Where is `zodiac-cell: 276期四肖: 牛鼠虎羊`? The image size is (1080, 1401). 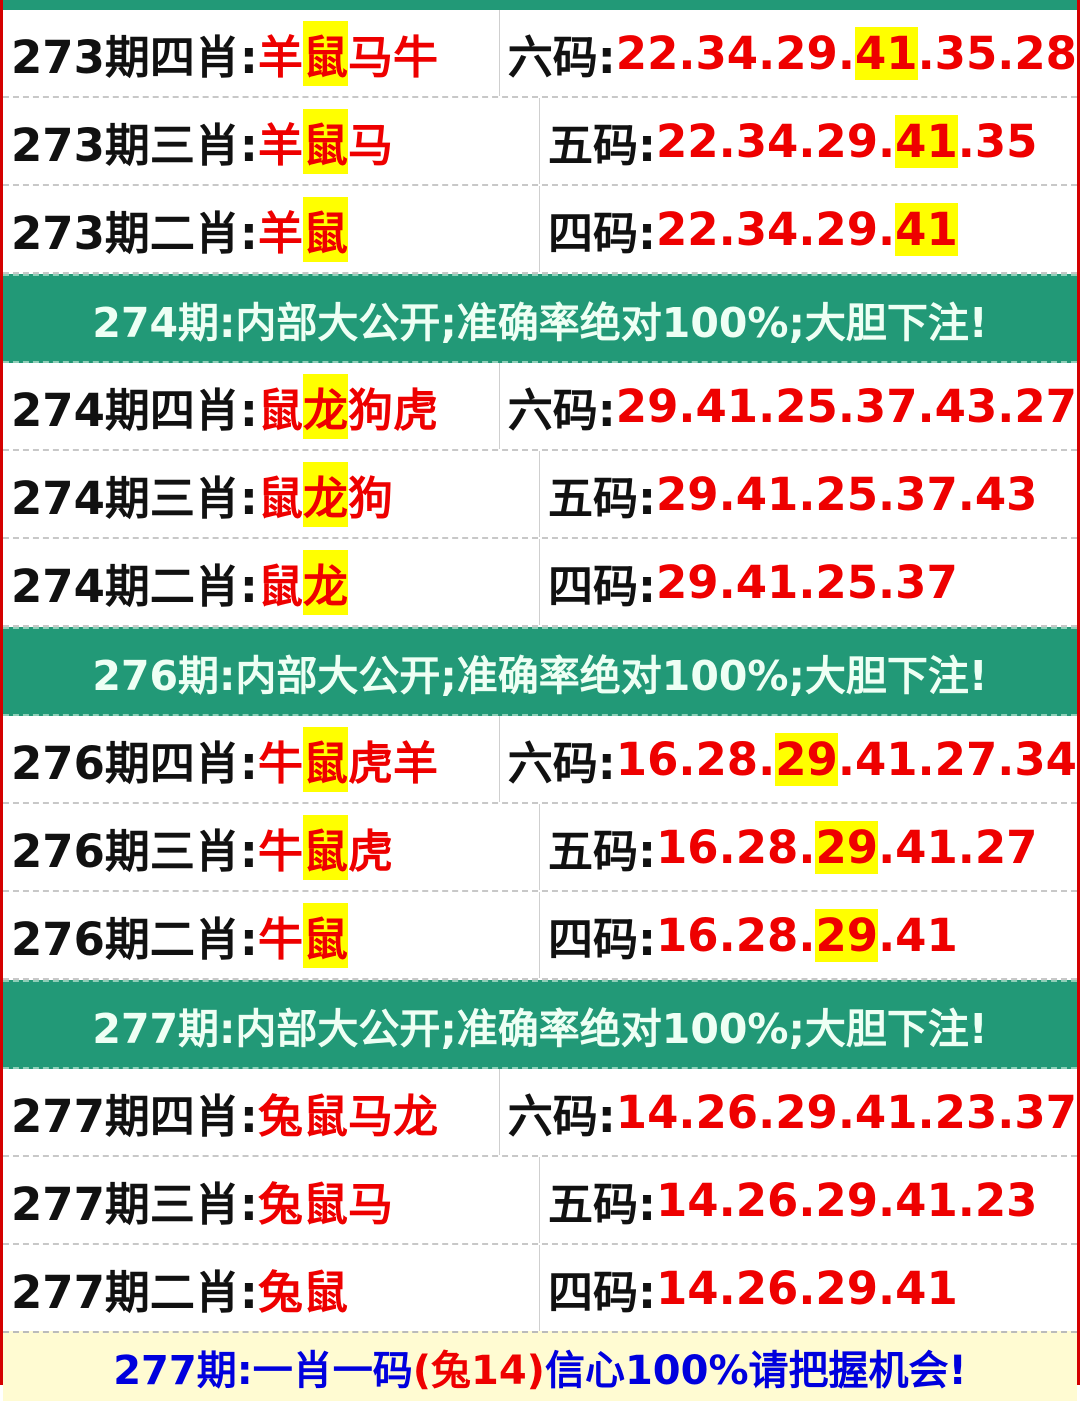 zodiac-cell: 276期四肖: 牛鼠虎羊 is located at coordinates (251, 759).